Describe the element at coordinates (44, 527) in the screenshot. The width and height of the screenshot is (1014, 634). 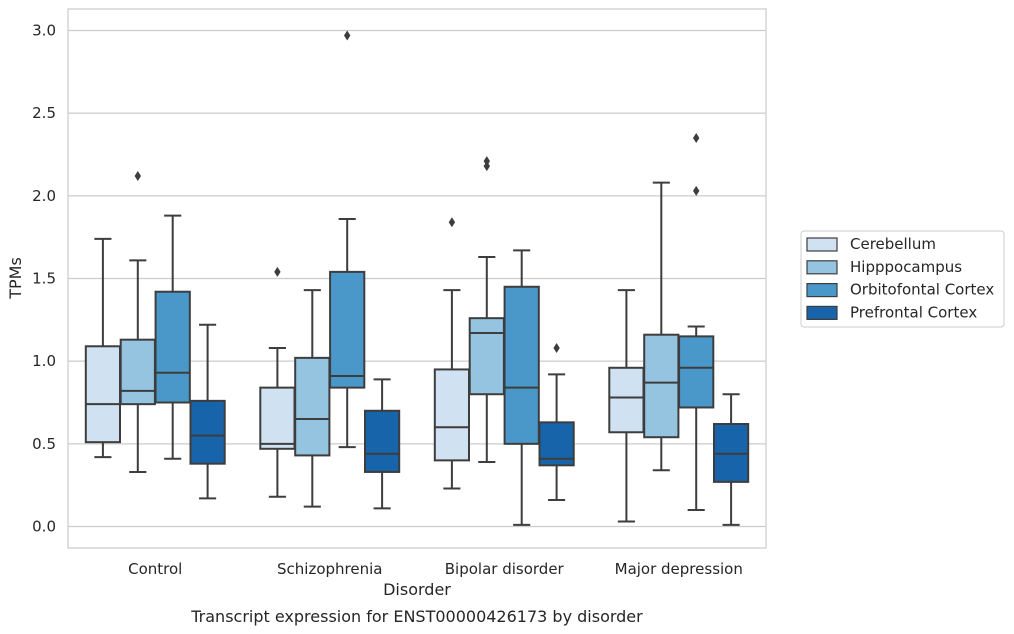
I see `y-tick-label: 0.0` at that location.